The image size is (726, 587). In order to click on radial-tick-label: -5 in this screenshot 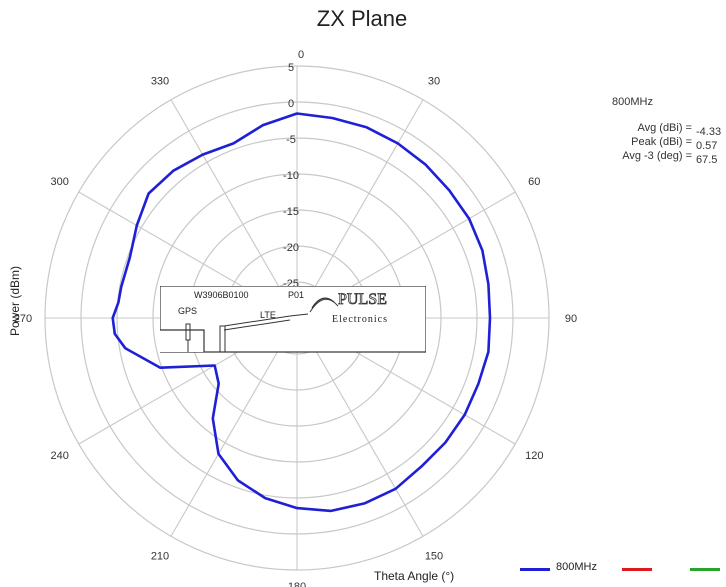, I will do `click(291, 140)`.